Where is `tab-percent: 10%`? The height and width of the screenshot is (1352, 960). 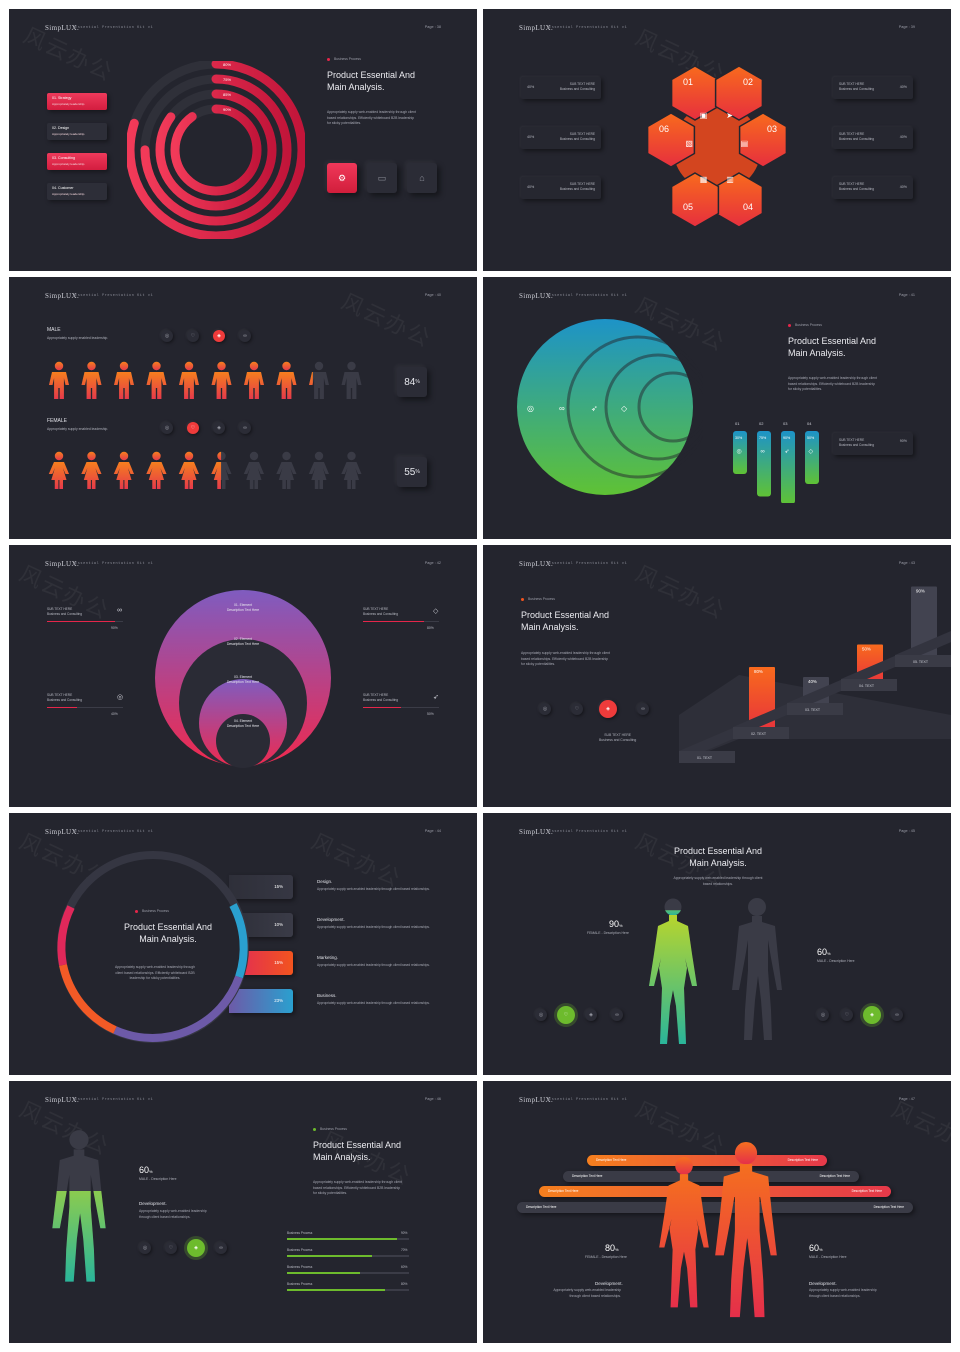
tab-percent: 10% is located at coordinates (278, 924).